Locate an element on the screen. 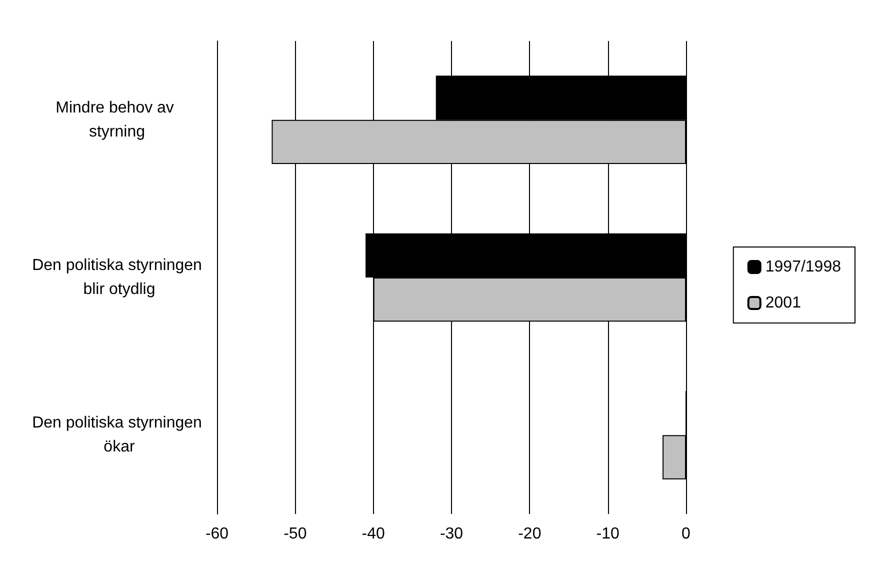 This screenshot has height=570, width=871. x-tick-label: -50 is located at coordinates (295, 534).